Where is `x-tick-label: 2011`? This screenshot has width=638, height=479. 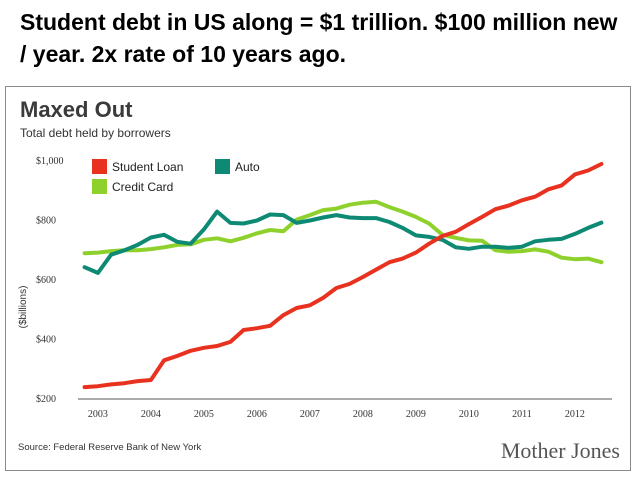 x-tick-label: 2011 is located at coordinates (522, 414).